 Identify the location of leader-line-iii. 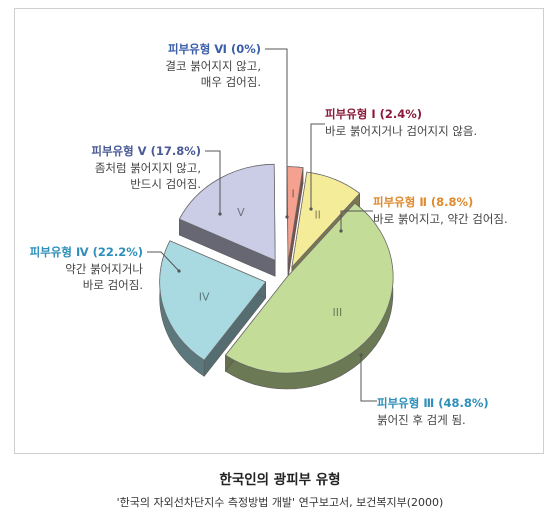
(368, 378).